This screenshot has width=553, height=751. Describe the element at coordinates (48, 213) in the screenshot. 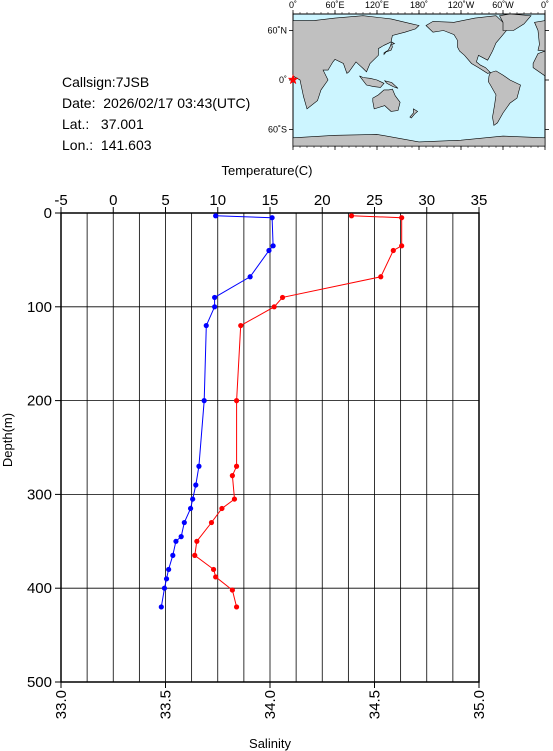

I see `depth-tick-label: 0` at that location.